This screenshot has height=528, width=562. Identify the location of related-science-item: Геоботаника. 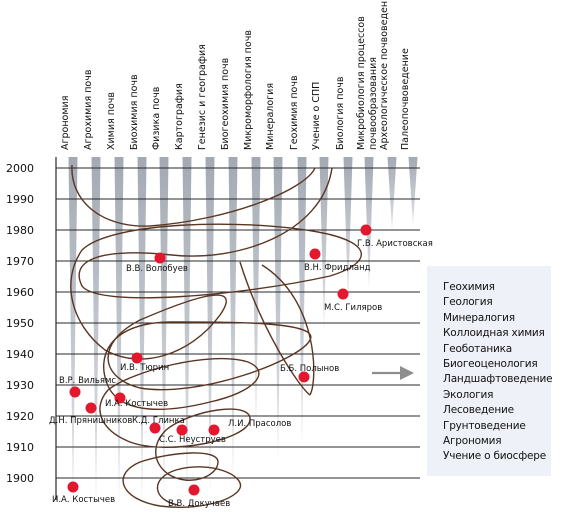
(478, 348).